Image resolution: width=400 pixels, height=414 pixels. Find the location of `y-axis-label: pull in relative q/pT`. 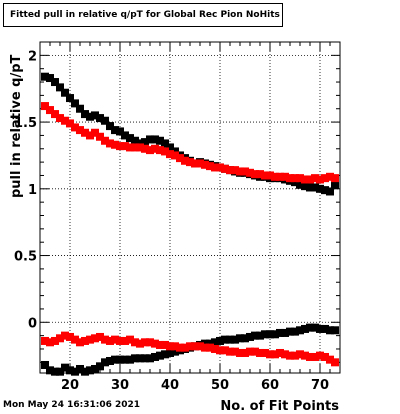

y-axis-label: pull in relative q/pT is located at coordinates (16, 126).